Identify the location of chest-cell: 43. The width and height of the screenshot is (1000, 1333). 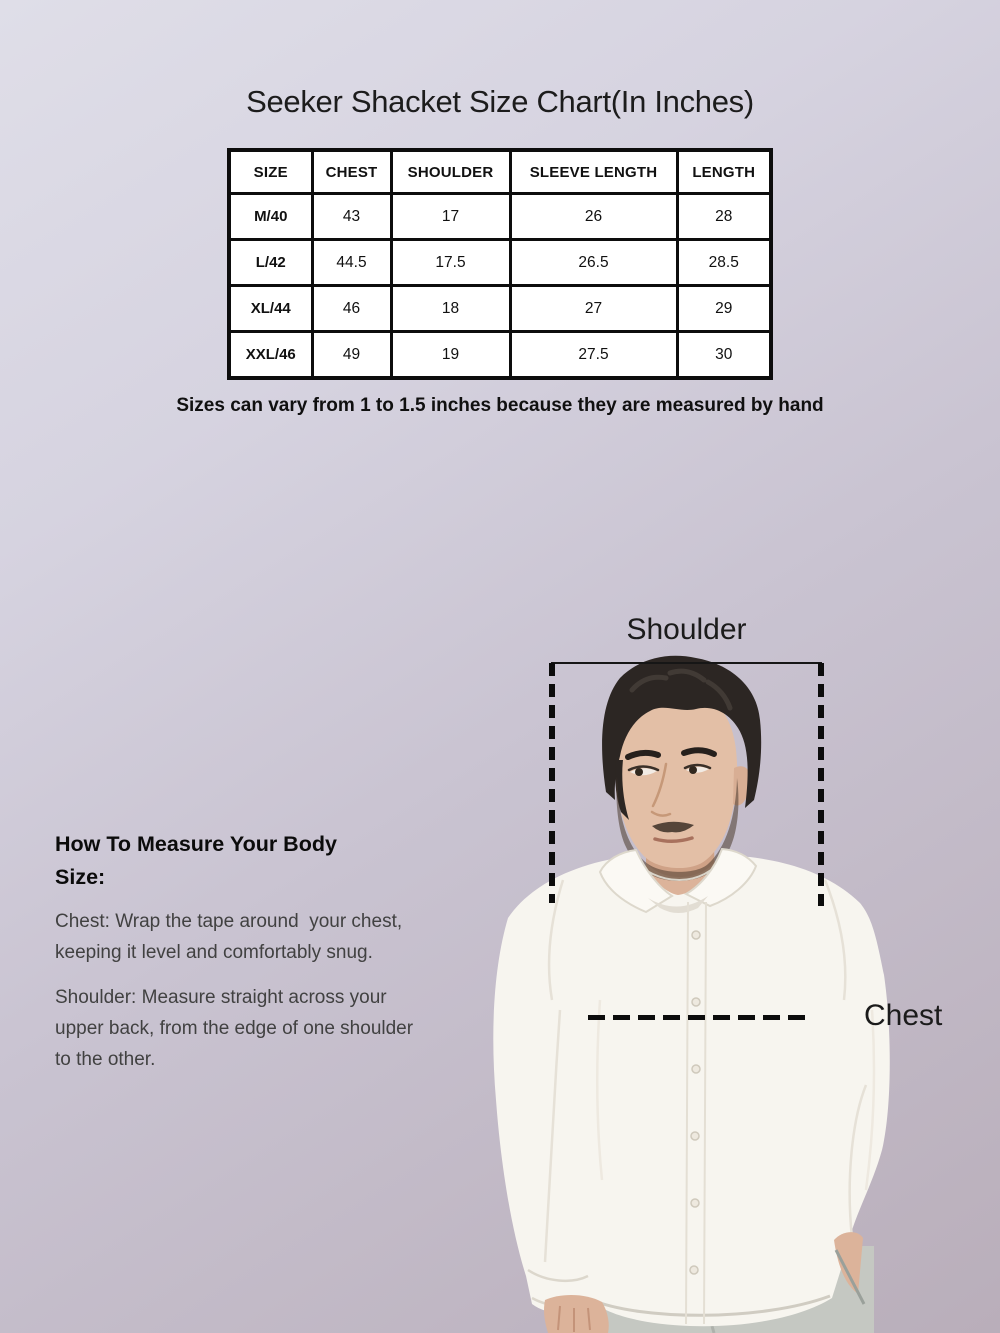
(351, 216).